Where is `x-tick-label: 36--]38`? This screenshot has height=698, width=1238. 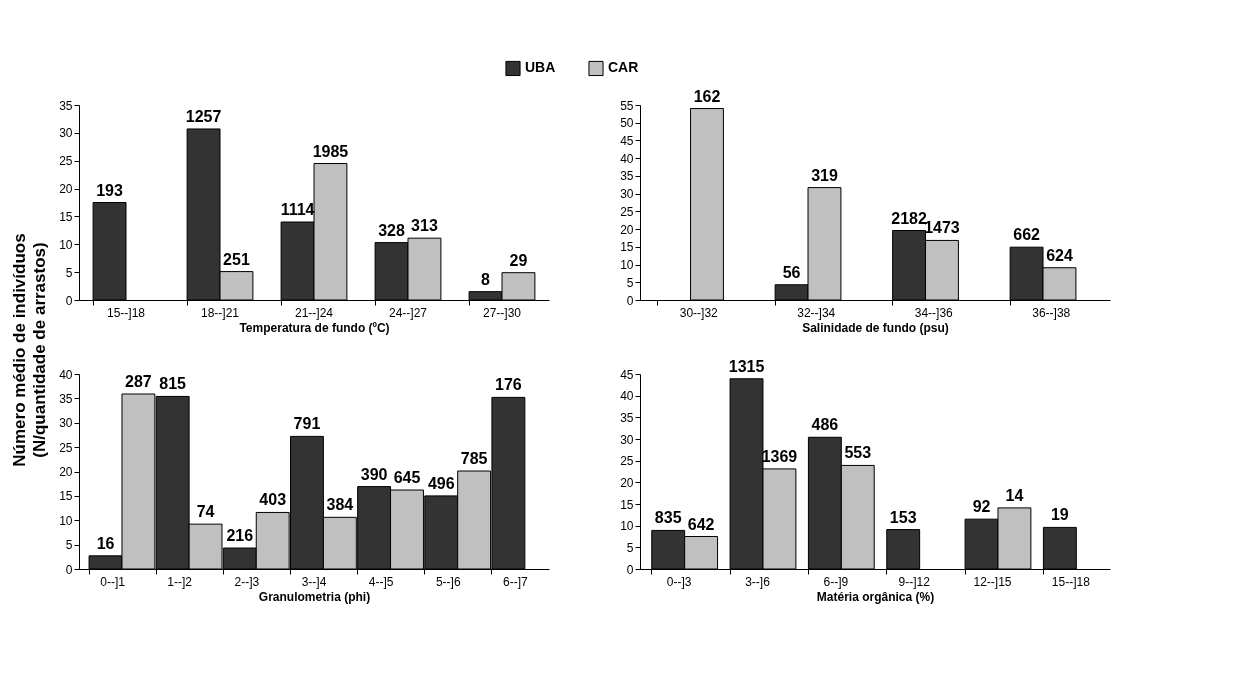
x-tick-label: 36--]38 is located at coordinates (1051, 312).